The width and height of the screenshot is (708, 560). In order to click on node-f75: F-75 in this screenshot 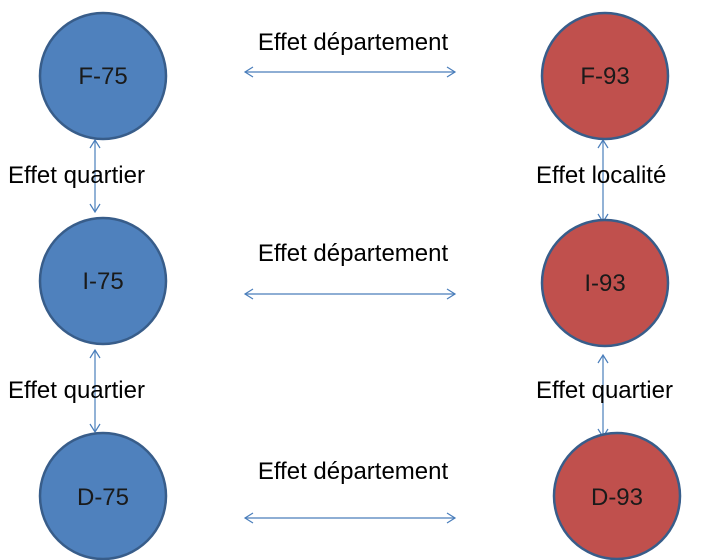, I will do `click(103, 76)`.